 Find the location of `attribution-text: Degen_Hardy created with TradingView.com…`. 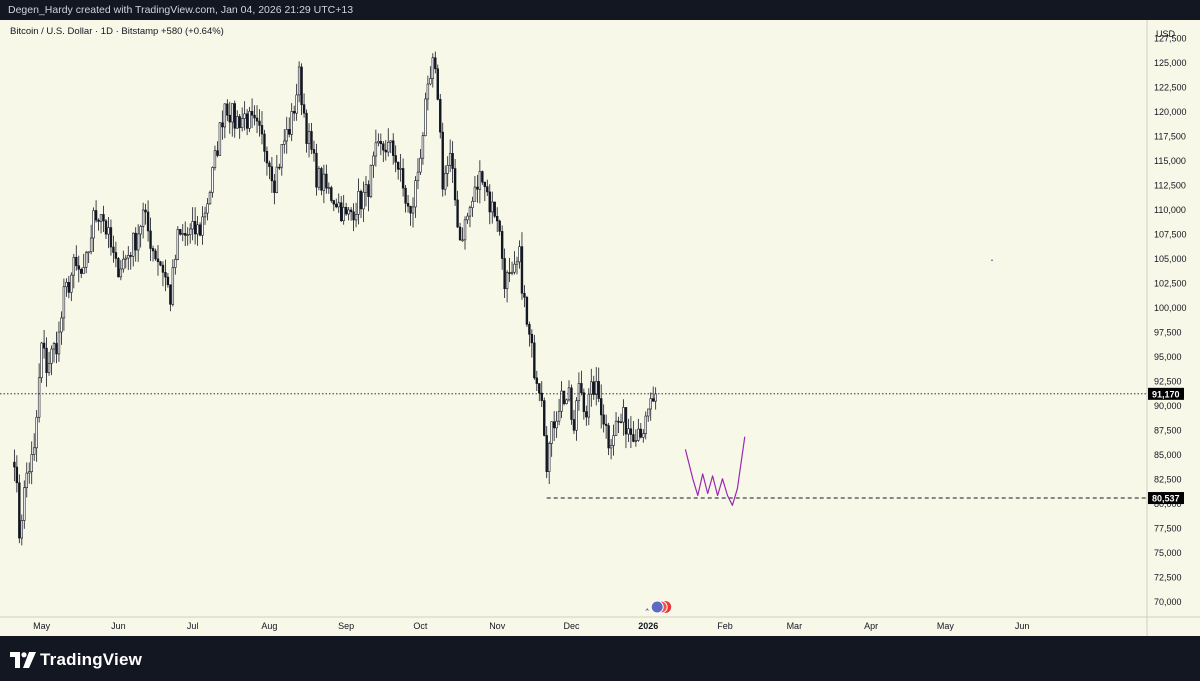

attribution-text: Degen_Hardy created with TradingView.com… is located at coordinates (181, 10).